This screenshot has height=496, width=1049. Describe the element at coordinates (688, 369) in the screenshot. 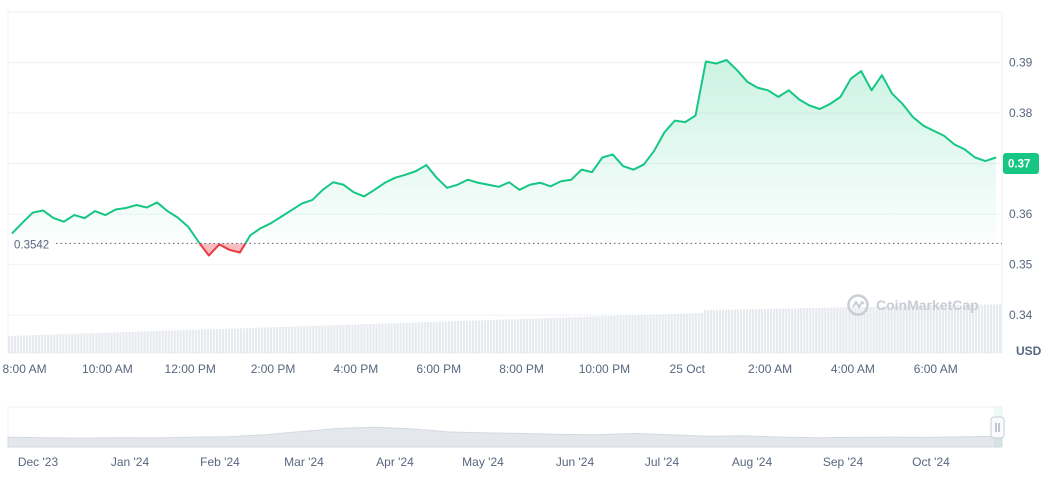

I see `x-tick-label: 25 Oct` at that location.